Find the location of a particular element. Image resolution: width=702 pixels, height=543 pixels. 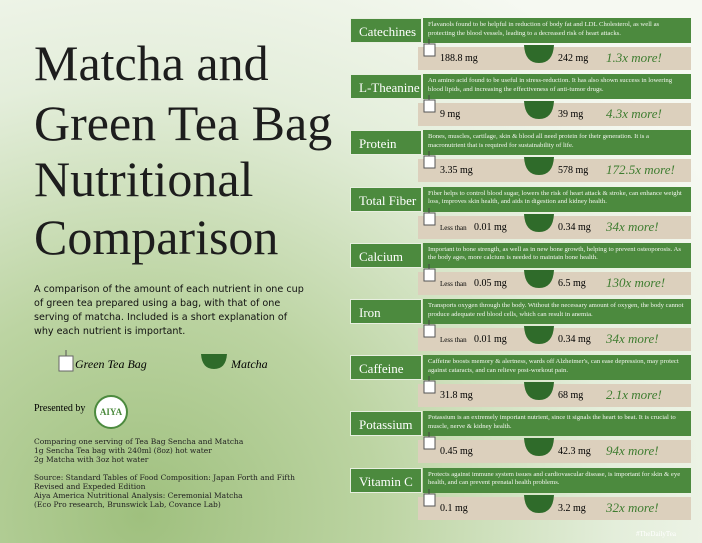

matcha-amount: 3.2 mg is located at coordinates (572, 508).